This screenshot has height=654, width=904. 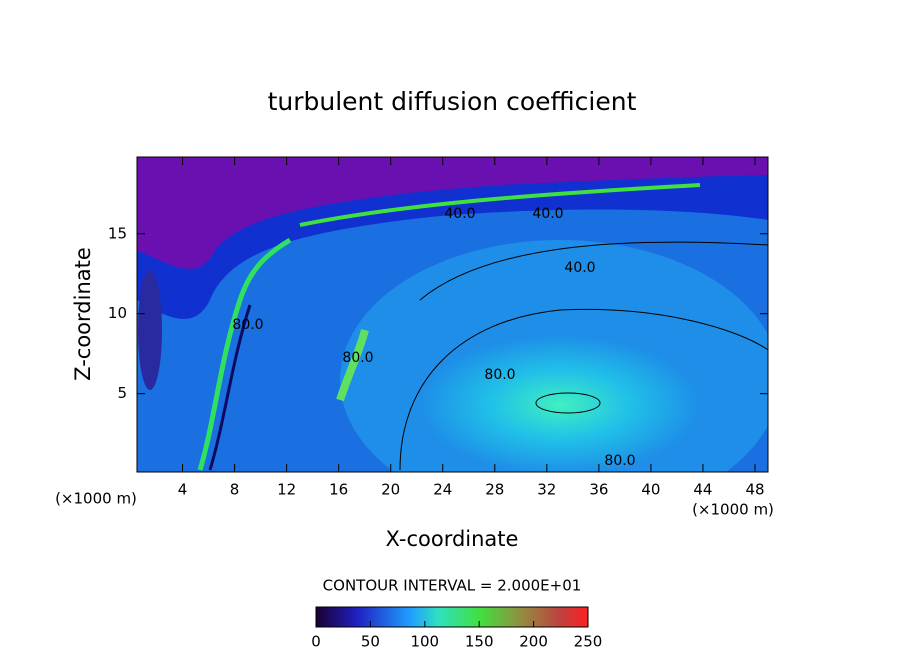 What do you see at coordinates (452, 101) in the screenshot?
I see `chart-title: turbulent diffusion coefficient` at bounding box center [452, 101].